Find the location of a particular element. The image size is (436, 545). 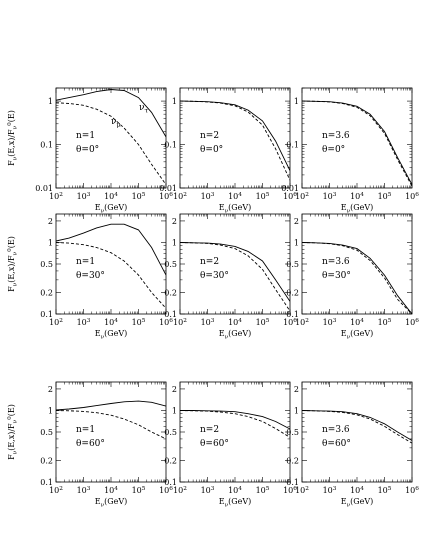

curve-label-dashed: νμ​ is located at coordinates (116, 123).